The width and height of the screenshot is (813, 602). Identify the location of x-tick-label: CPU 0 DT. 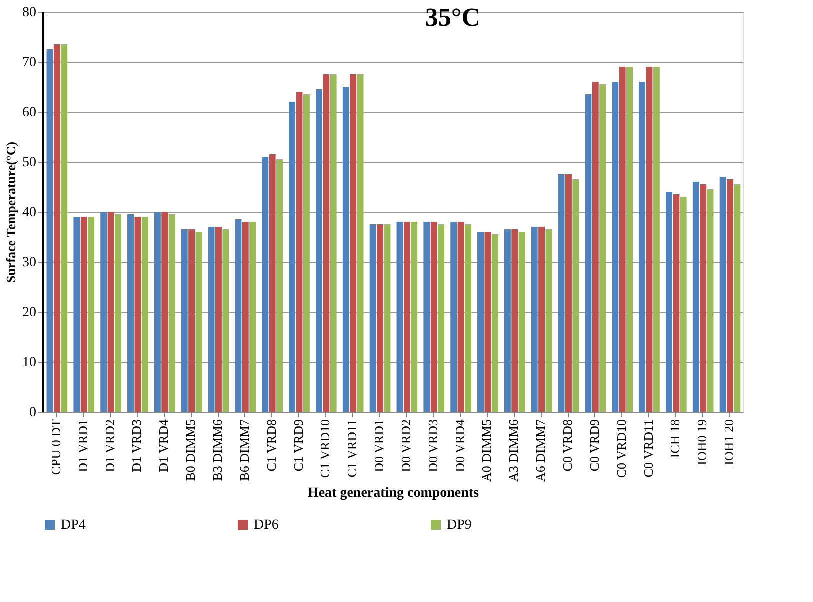
(56, 447).